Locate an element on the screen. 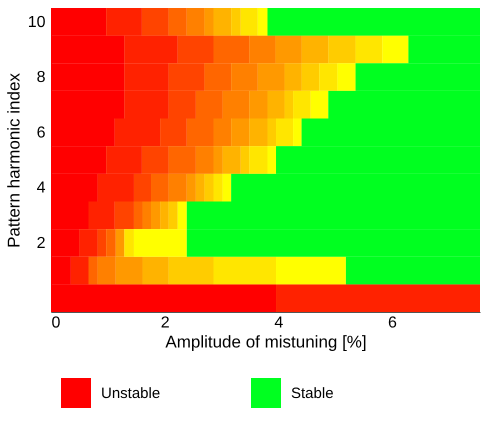  y-tick-label: 8 is located at coordinates (41, 77).